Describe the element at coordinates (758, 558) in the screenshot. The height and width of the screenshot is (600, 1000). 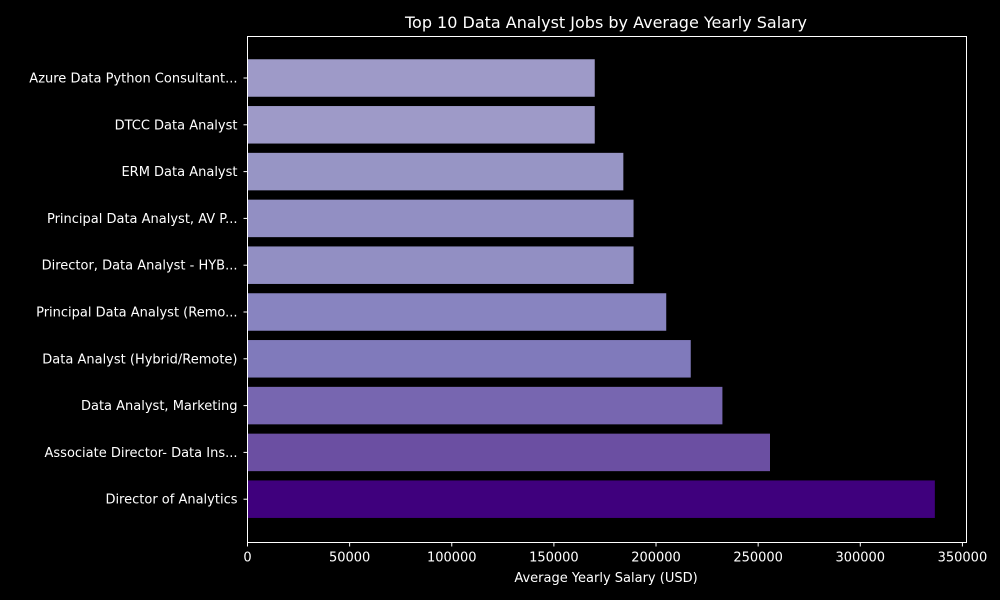
I see `x-tick-label: 250000` at that location.